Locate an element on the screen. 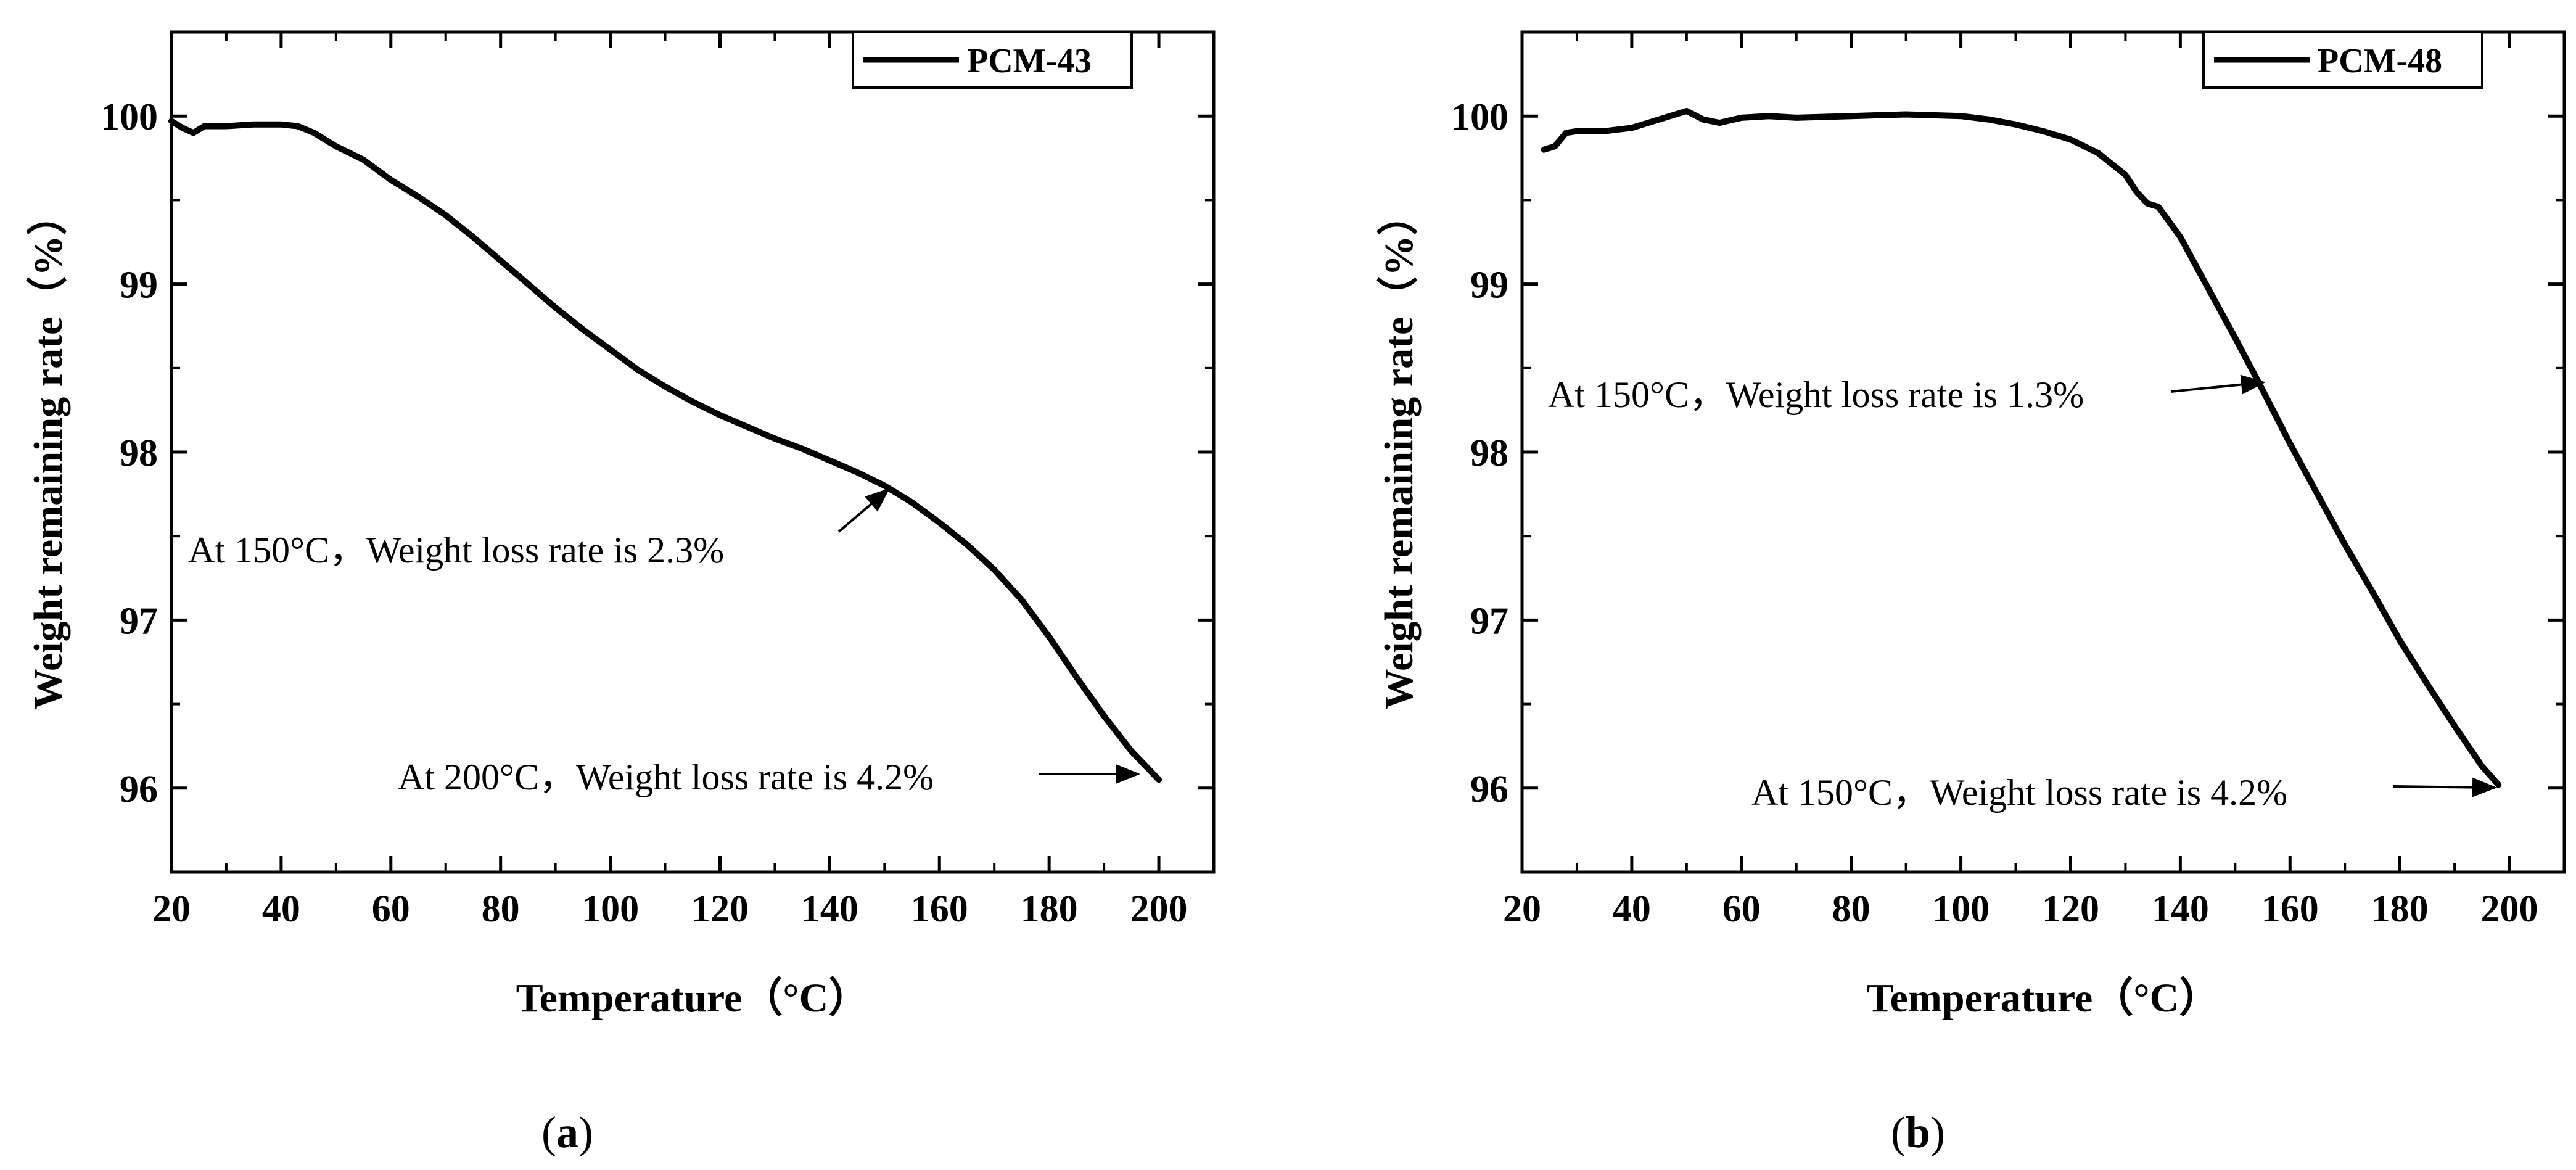 This screenshot has width=2576, height=1170. legend: PCM-43 is located at coordinates (992, 60).